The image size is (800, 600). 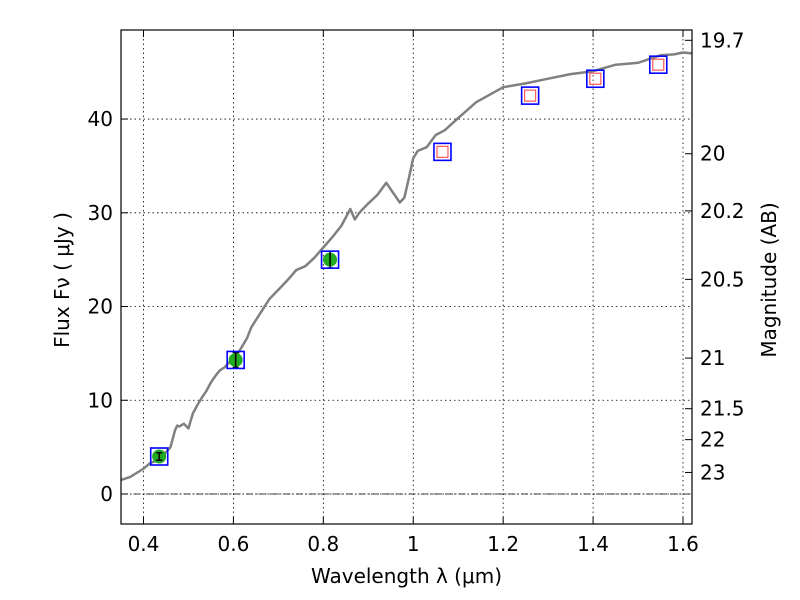 What do you see at coordinates (769, 279) in the screenshot?
I see `y2-axis-label: Magnitude (AB)` at bounding box center [769, 279].